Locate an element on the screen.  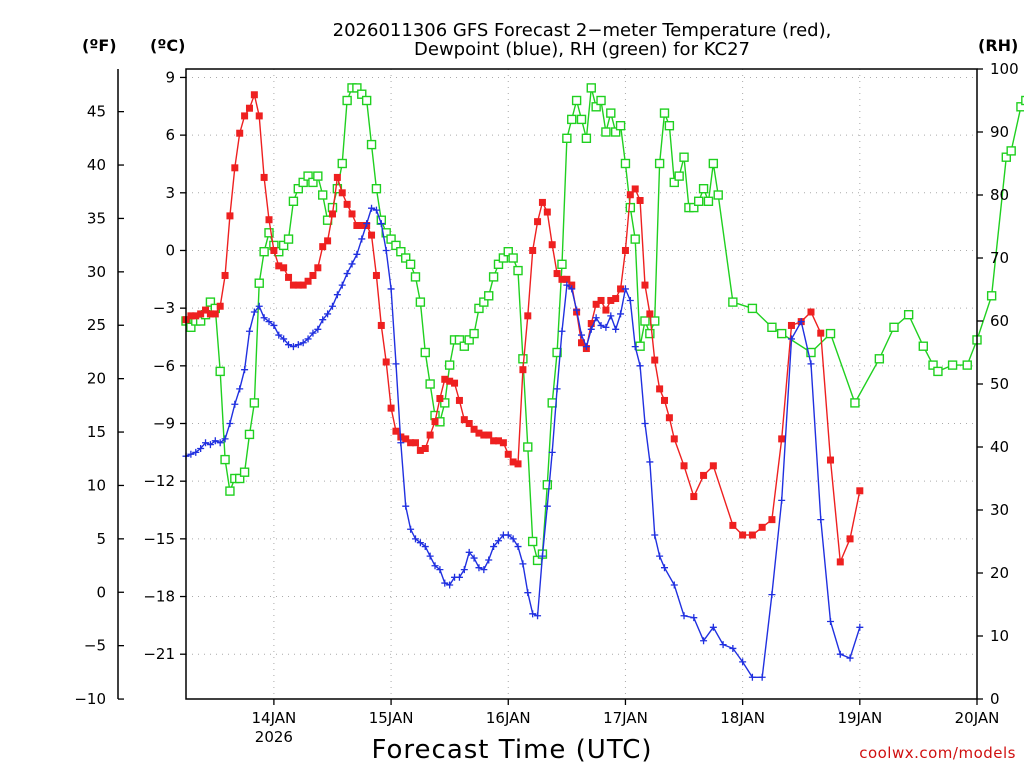
fahrenheit-tick-label: 0 is located at coordinates (101, 592).